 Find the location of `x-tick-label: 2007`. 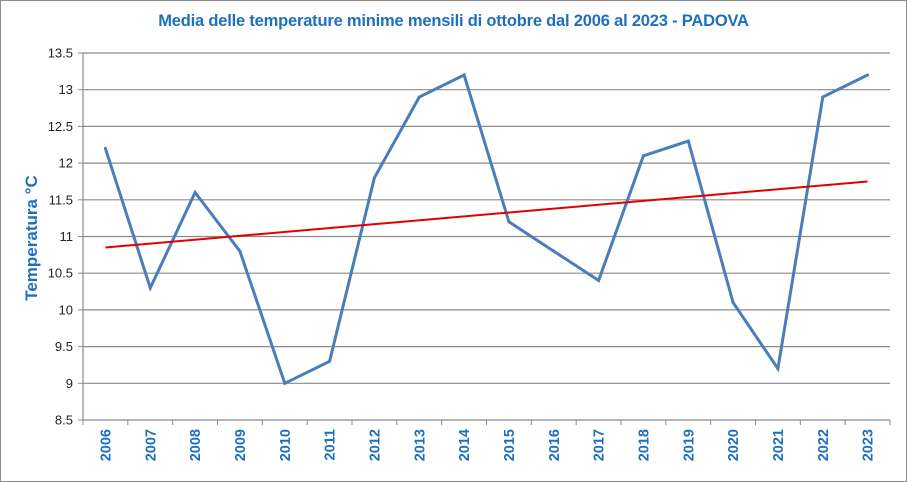

x-tick-label: 2007 is located at coordinates (151, 445).